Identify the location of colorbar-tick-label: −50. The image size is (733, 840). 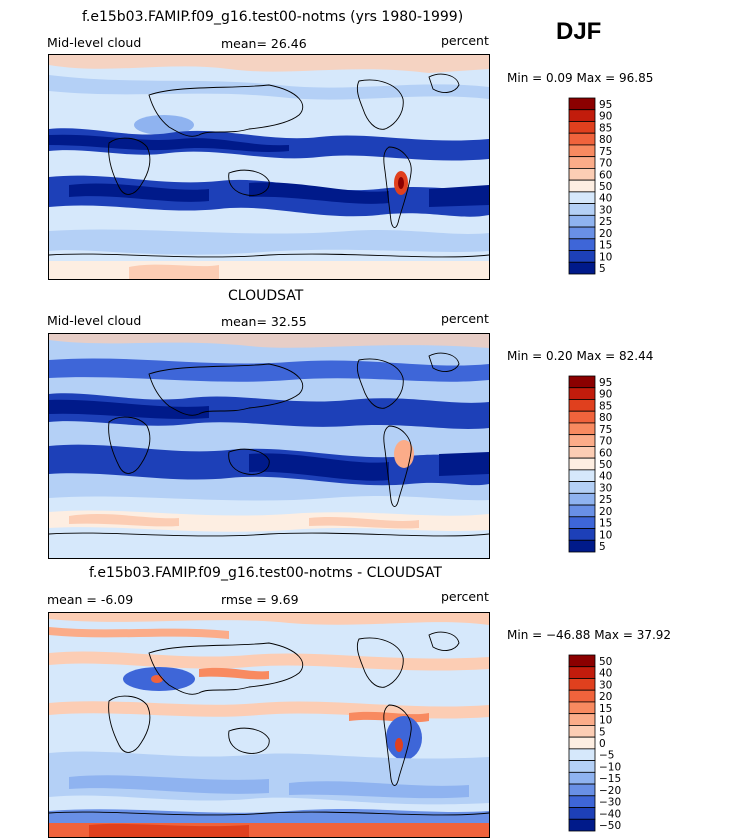
(610, 826).